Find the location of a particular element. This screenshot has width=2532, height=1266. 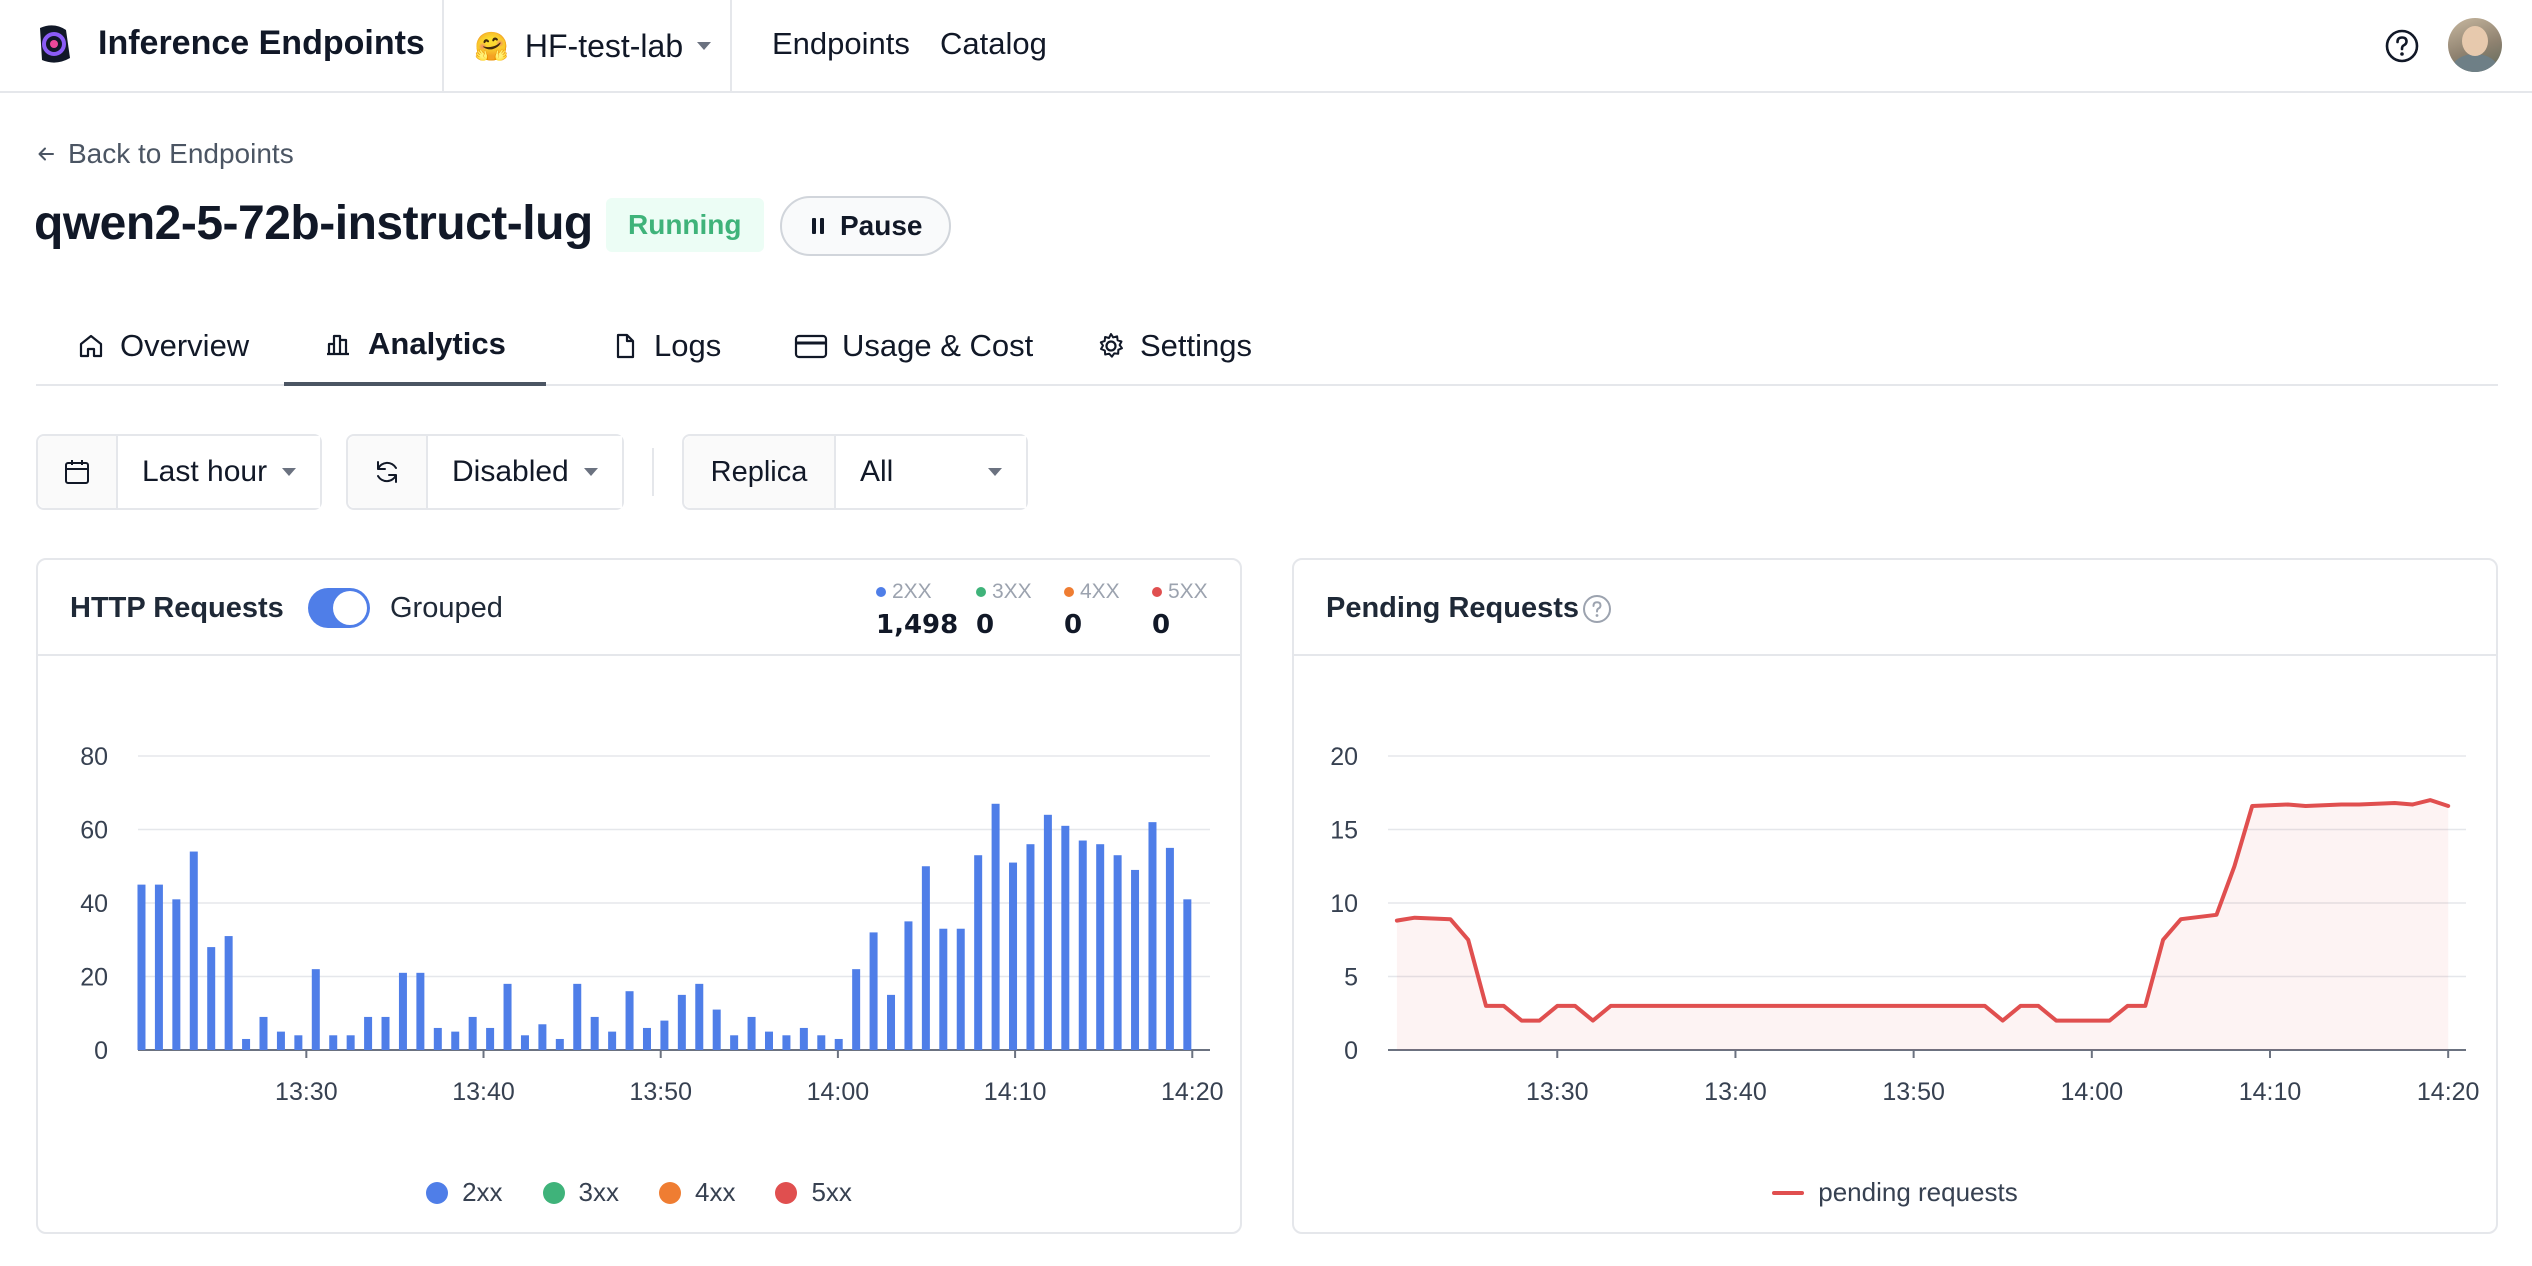

app-title: Inference Endpoints is located at coordinates (261, 43).